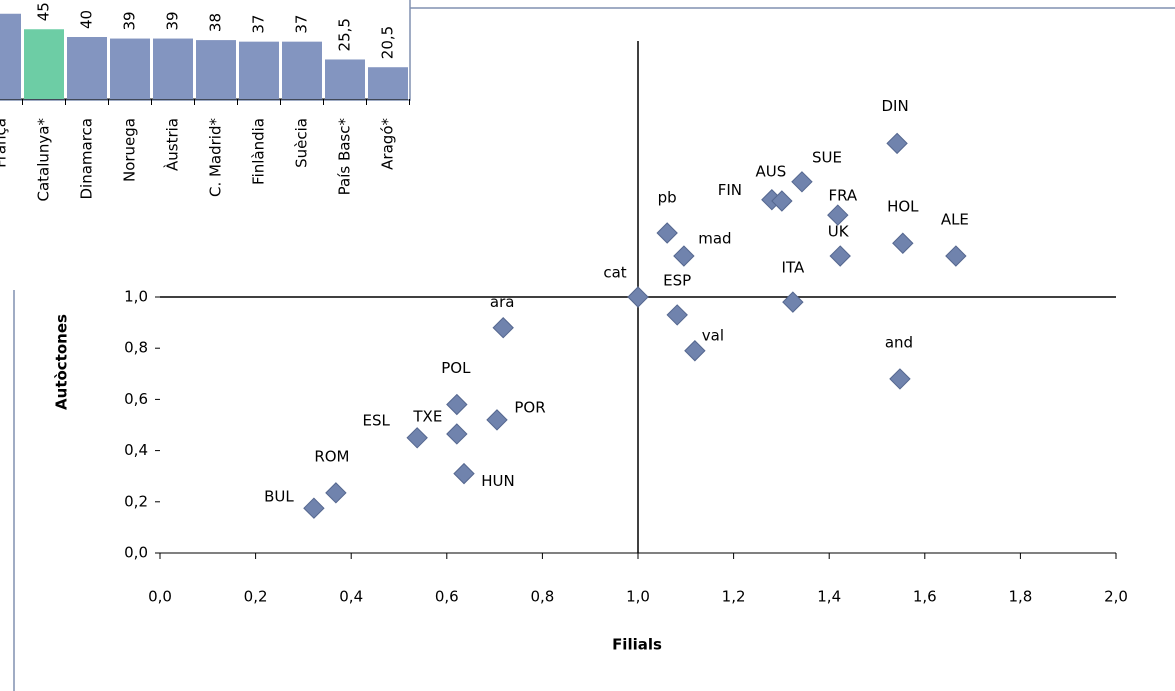 The image size is (1175, 691). I want to click on point-label: DIN, so click(894, 106).